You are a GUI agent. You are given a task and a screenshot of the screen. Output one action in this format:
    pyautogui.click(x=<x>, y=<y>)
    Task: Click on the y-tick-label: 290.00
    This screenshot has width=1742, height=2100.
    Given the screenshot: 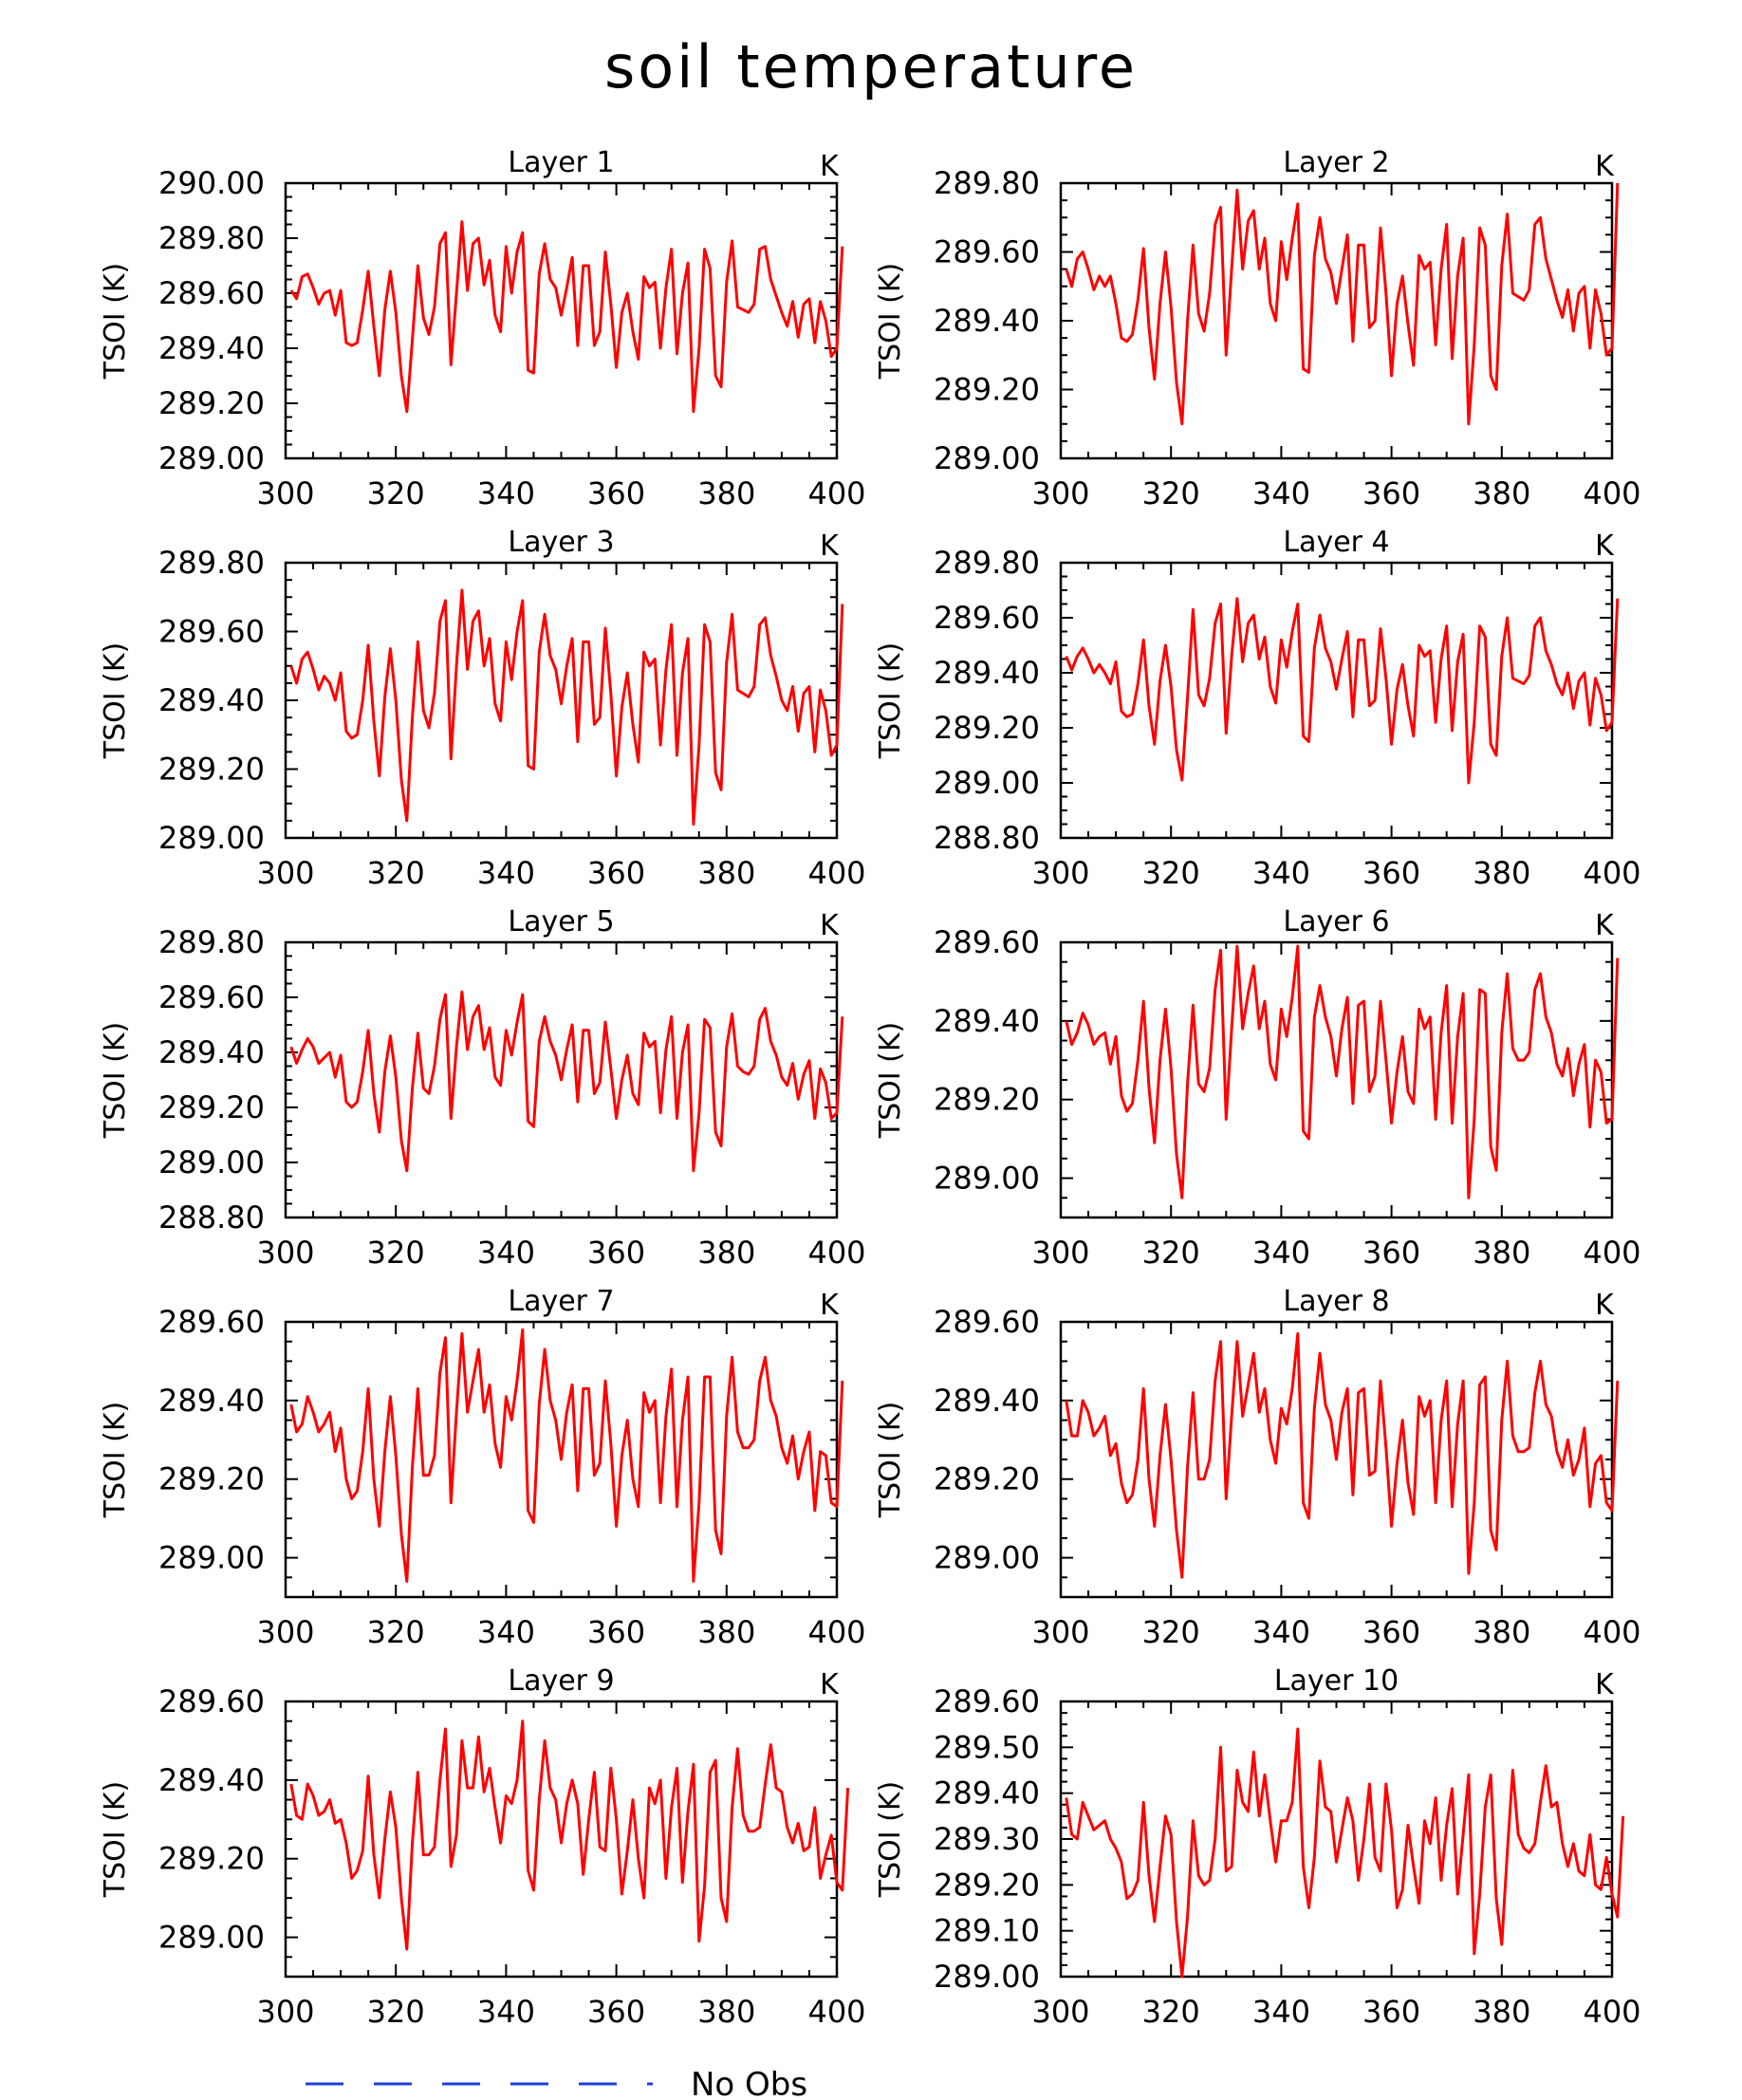 What is the action you would take?
    pyautogui.click(x=211, y=183)
    